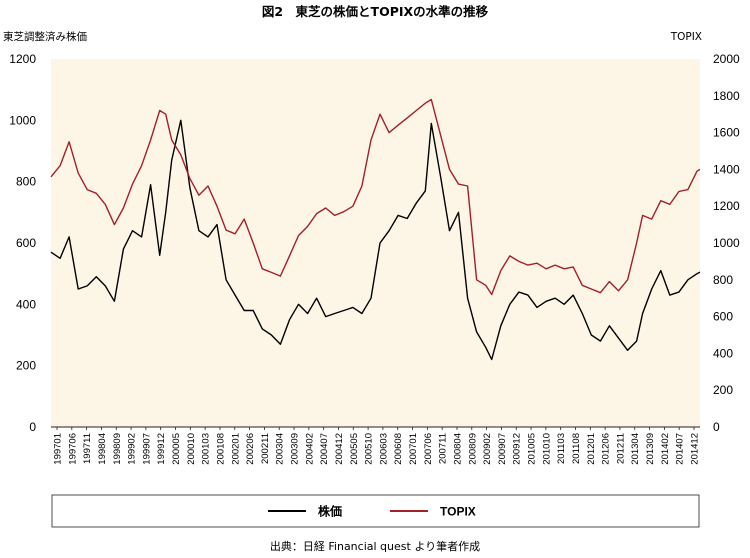 The image size is (750, 558). What do you see at coordinates (457, 449) in the screenshot?
I see `x-tick-label: 200804` at bounding box center [457, 449].